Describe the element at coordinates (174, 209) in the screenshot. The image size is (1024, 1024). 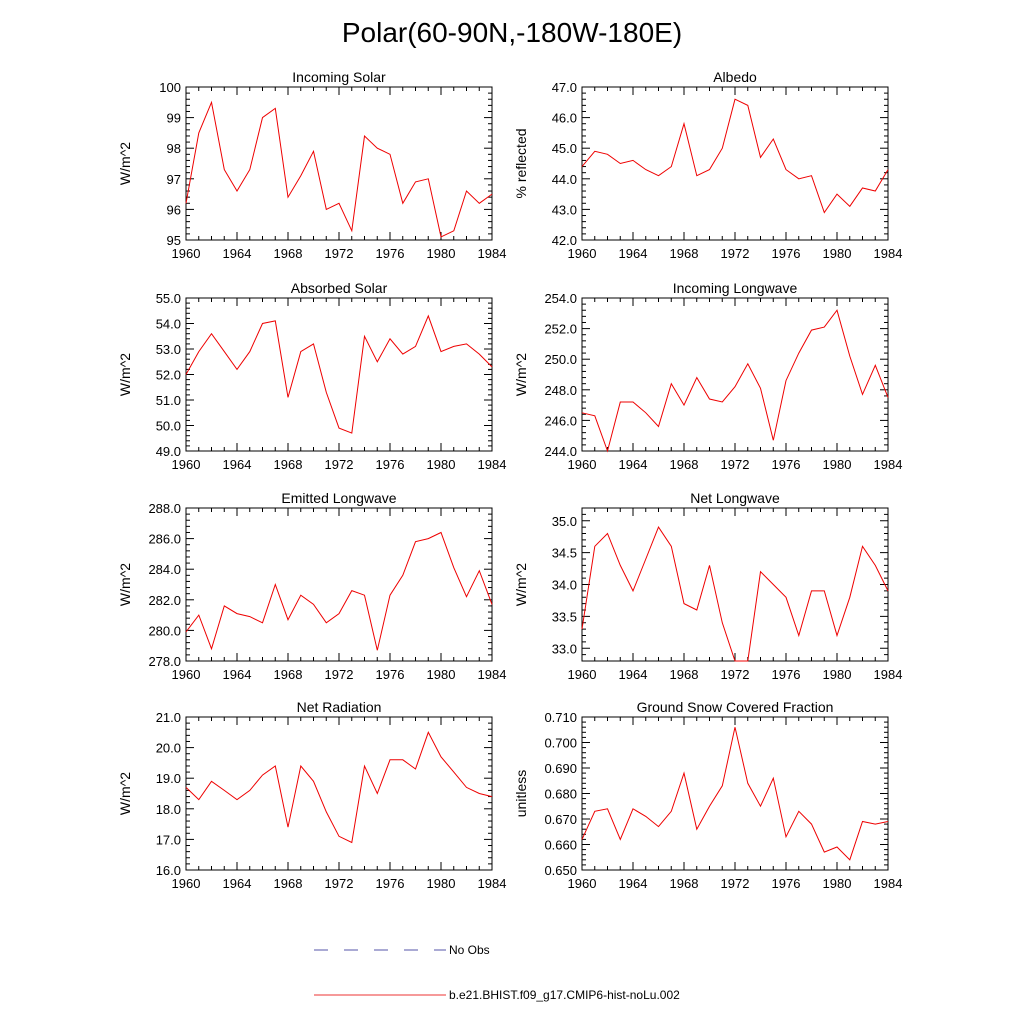
I see `y-tick-label: 96` at that location.